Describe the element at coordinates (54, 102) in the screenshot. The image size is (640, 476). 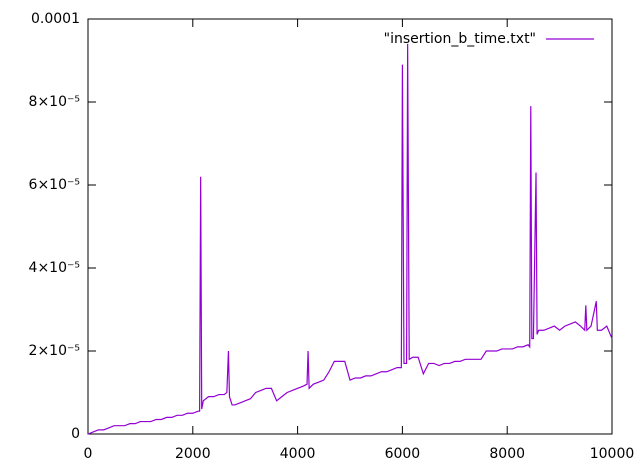
I see `y-tick-label: 8×10⁻⁵` at that location.